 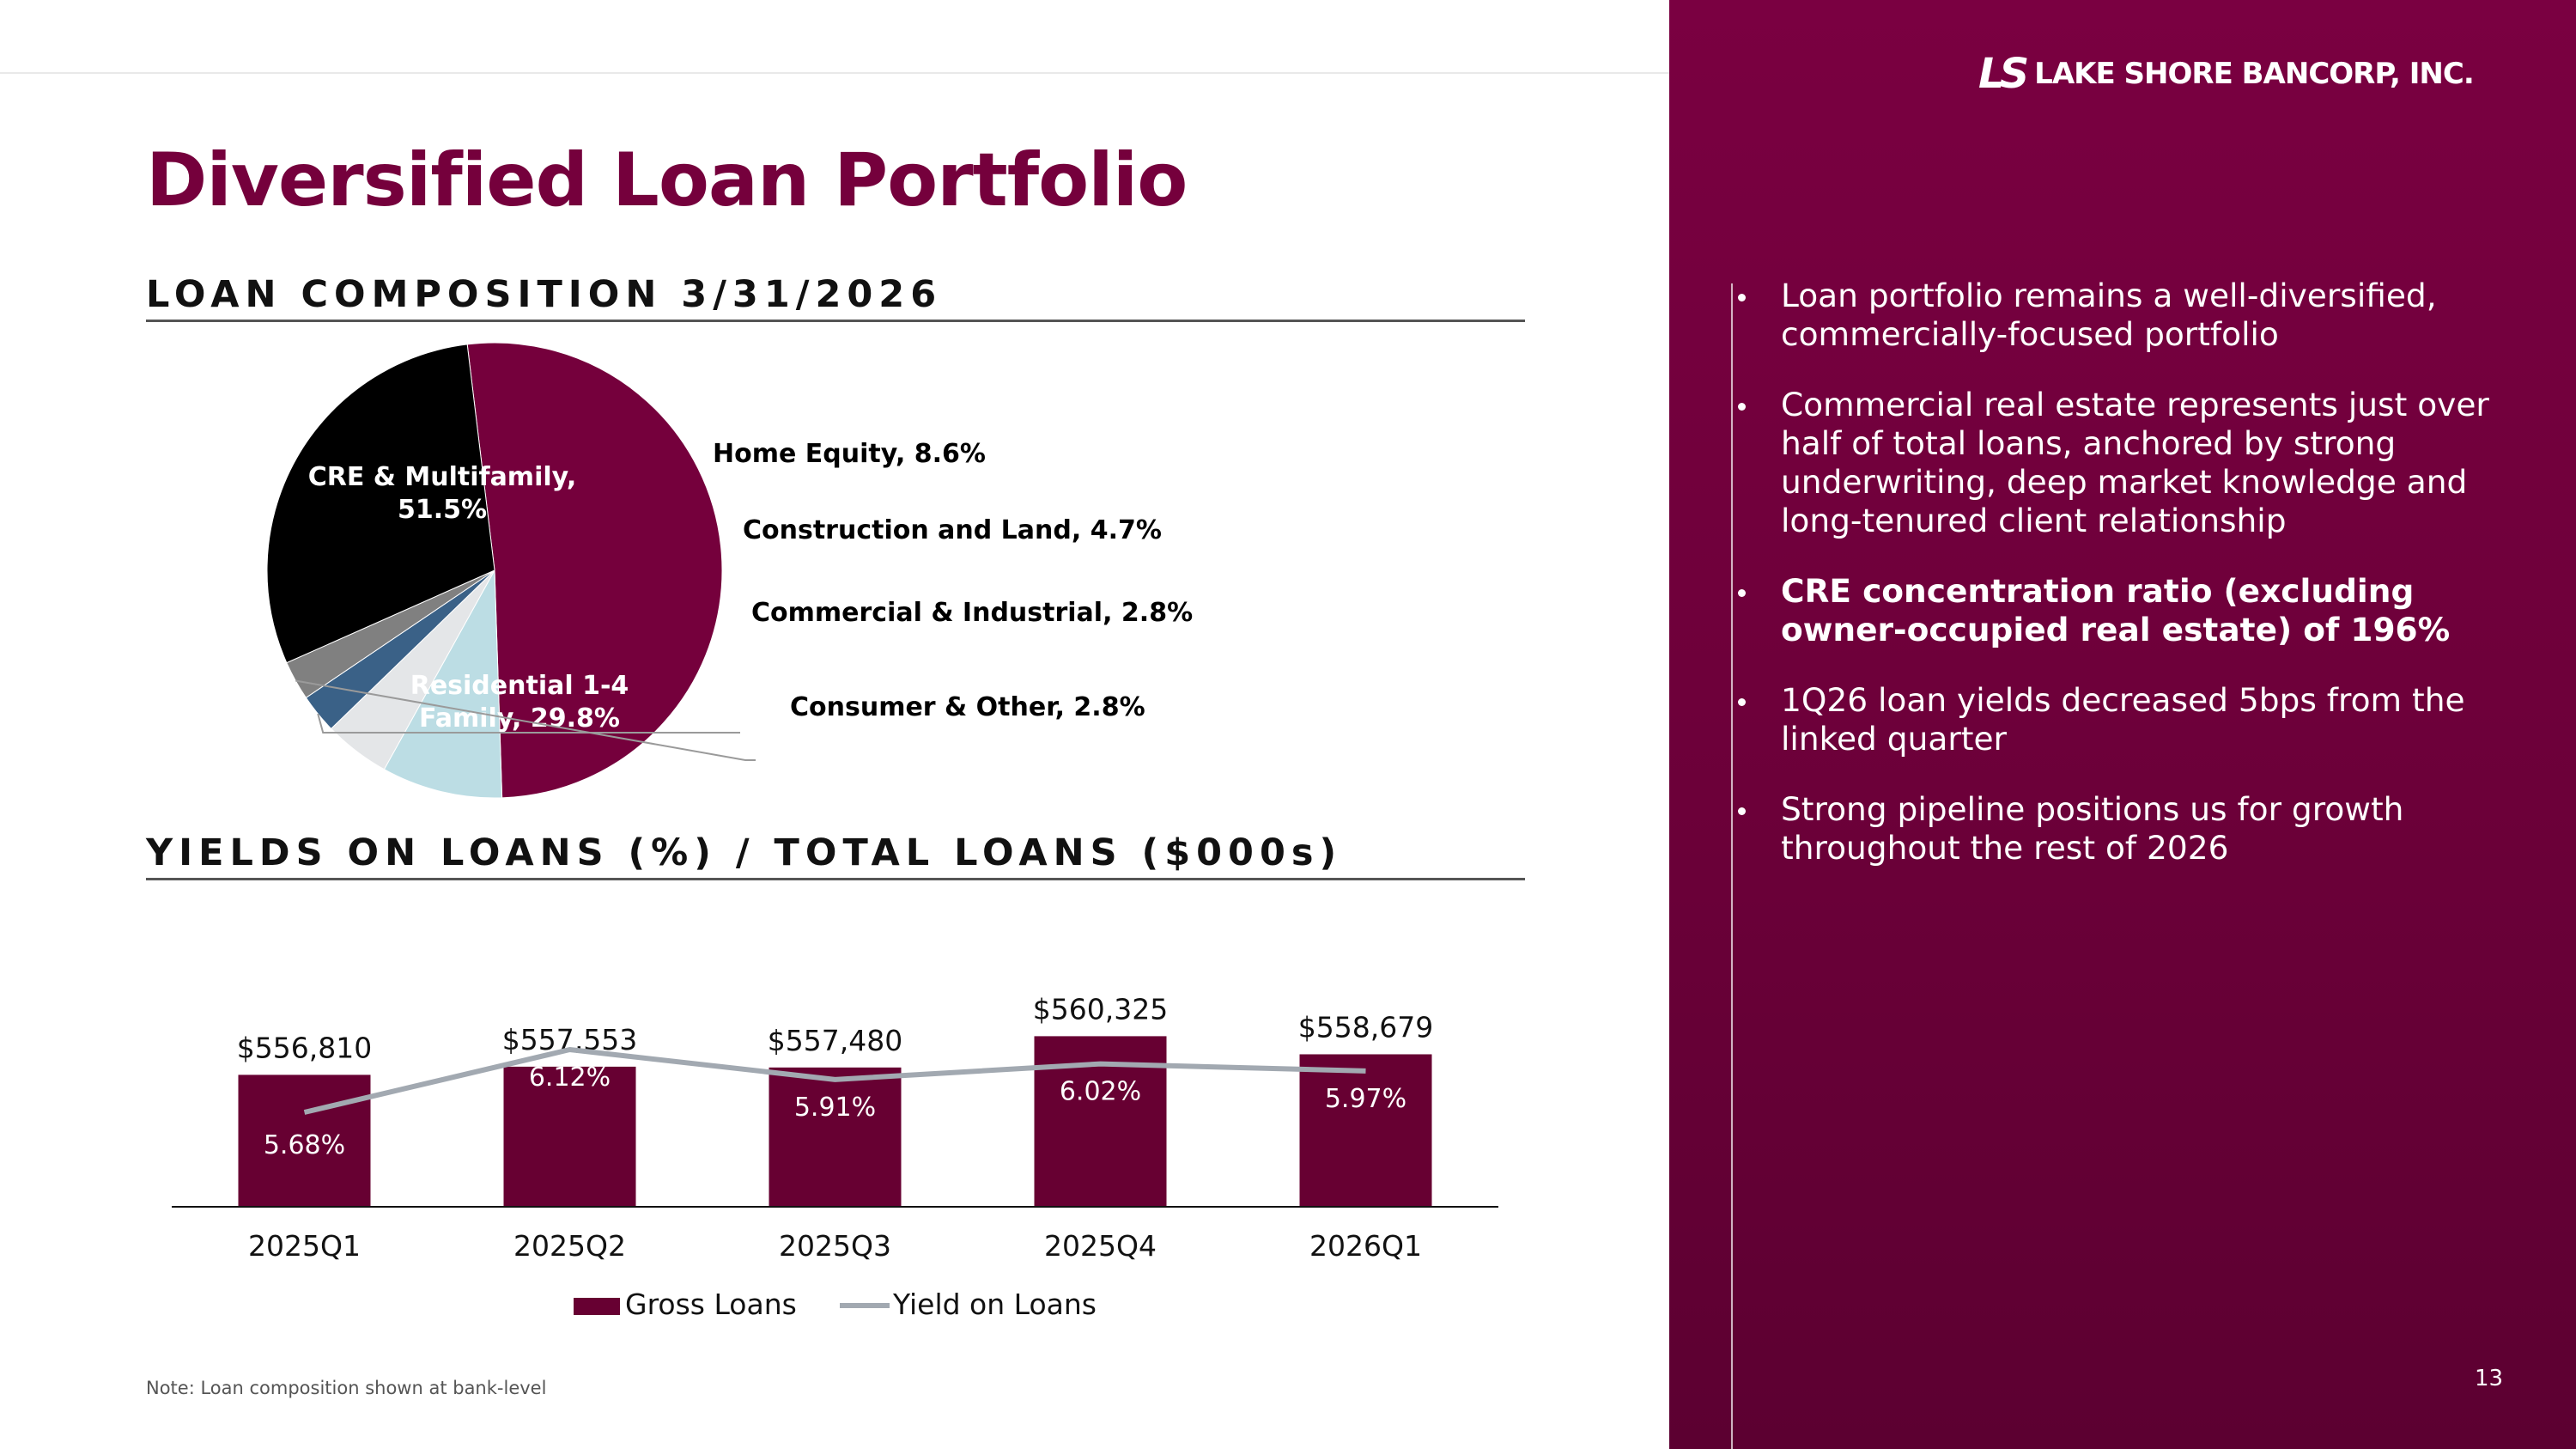 I want to click on company-name: LAKE SHORE BANCORP, INC., so click(x=2254, y=74).